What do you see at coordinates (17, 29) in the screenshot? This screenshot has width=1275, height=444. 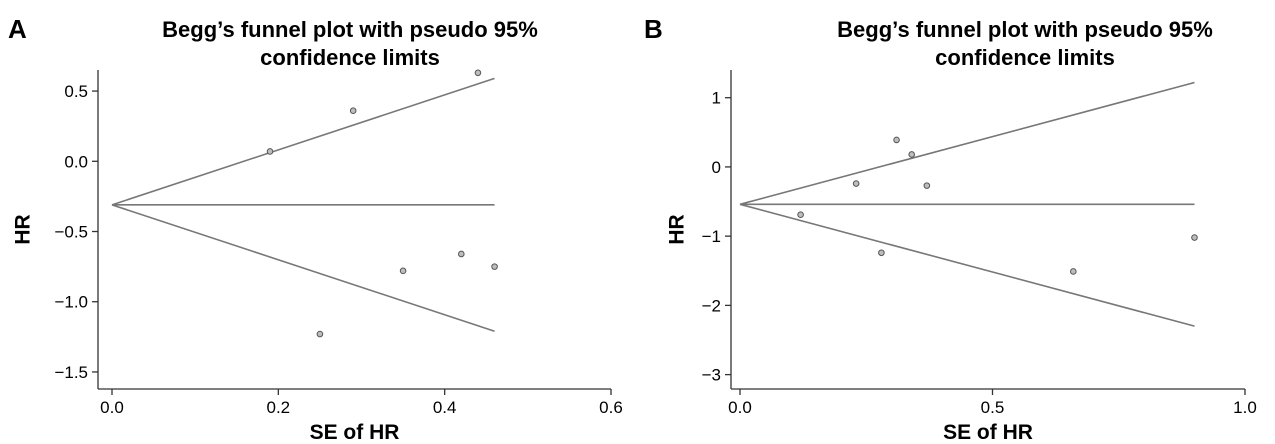 I see `panel-letter: A` at bounding box center [17, 29].